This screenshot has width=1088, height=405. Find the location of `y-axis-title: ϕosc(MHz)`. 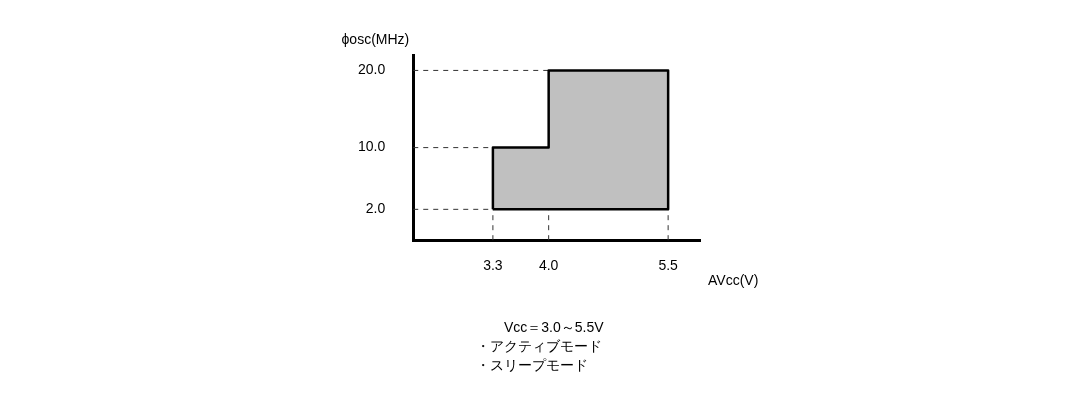

y-axis-title: ϕosc(MHz) is located at coordinates (375, 38).